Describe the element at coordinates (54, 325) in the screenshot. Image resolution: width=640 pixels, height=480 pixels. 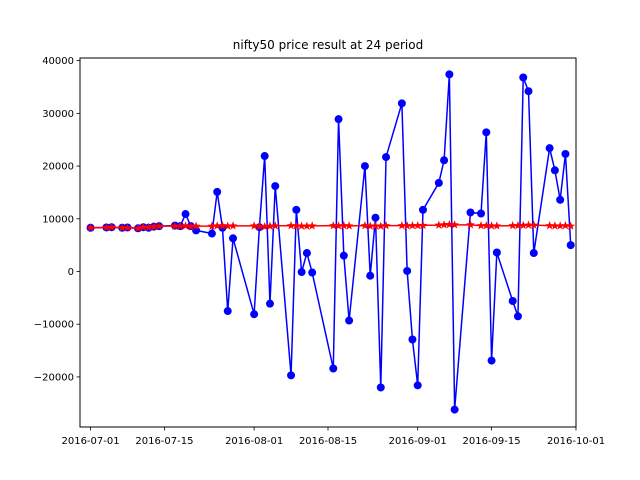
I see `y-tick-label: −10000` at that location.